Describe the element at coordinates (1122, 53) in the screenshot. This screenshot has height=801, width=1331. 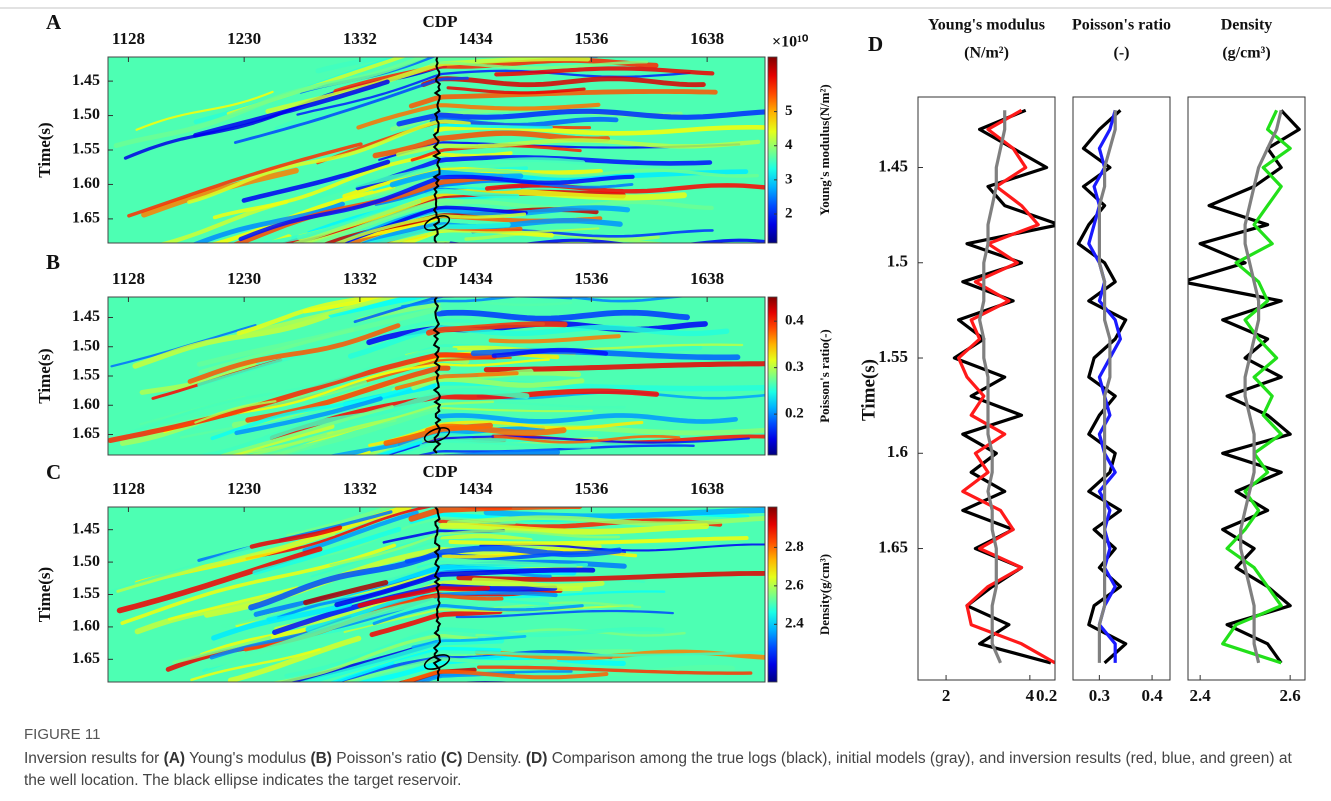
I see `track-title: (-)` at that location.